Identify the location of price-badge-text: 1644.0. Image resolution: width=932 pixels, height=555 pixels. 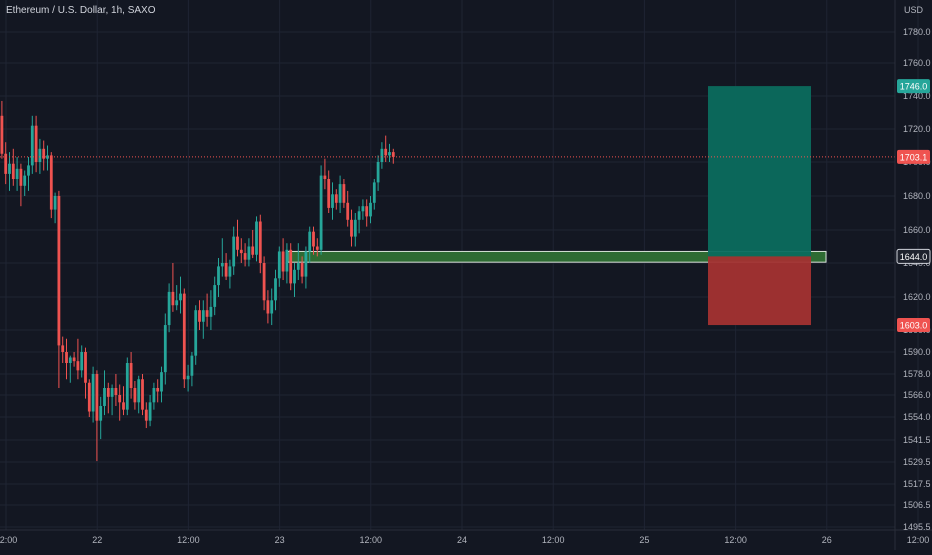
(914, 257).